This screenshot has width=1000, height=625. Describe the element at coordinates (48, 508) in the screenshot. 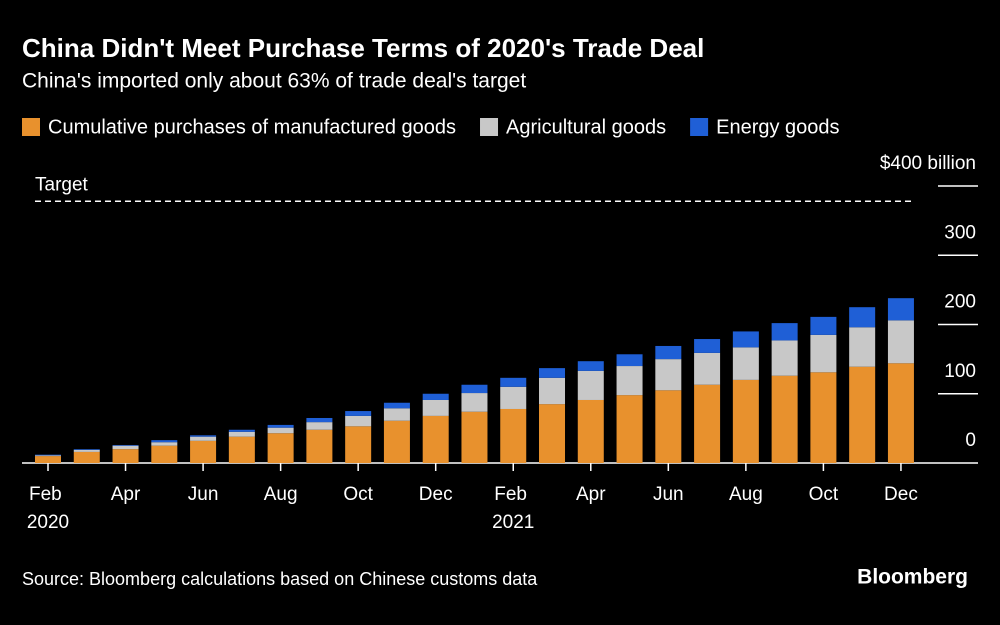

I see `x-tick-label: Feb 2020` at that location.